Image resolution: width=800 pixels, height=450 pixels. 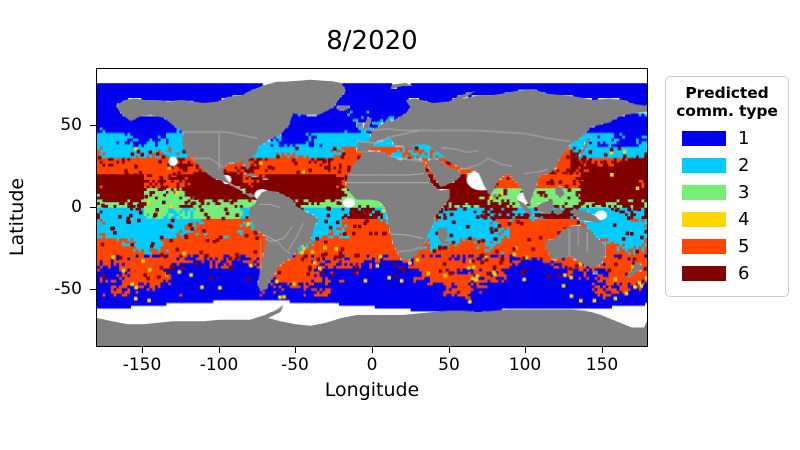 I want to click on legend-title: Predicted comm. type, so click(x=727, y=102).